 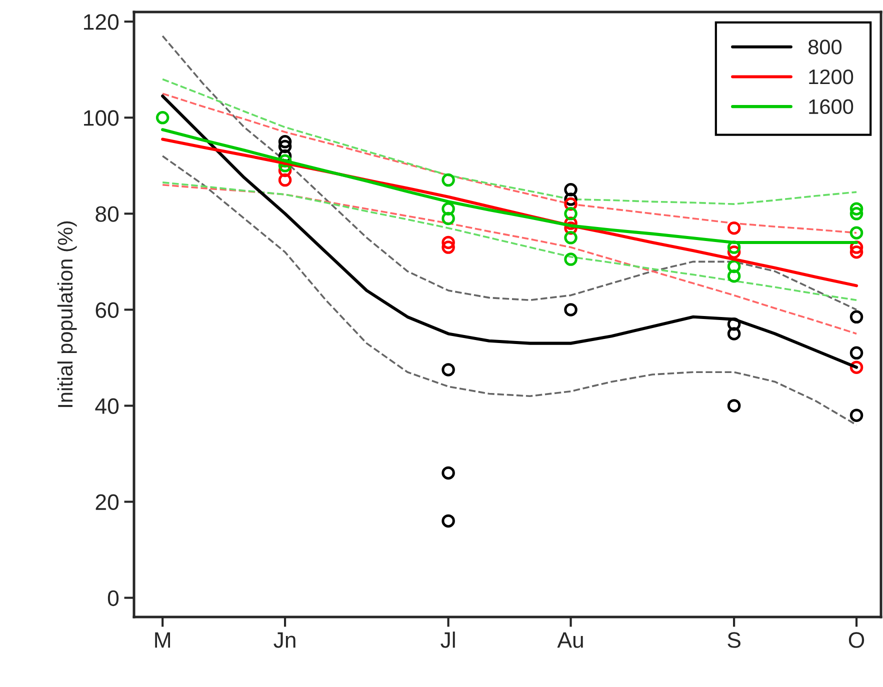 I want to click on y-axis-title: Initial population (%), so click(x=67, y=314).